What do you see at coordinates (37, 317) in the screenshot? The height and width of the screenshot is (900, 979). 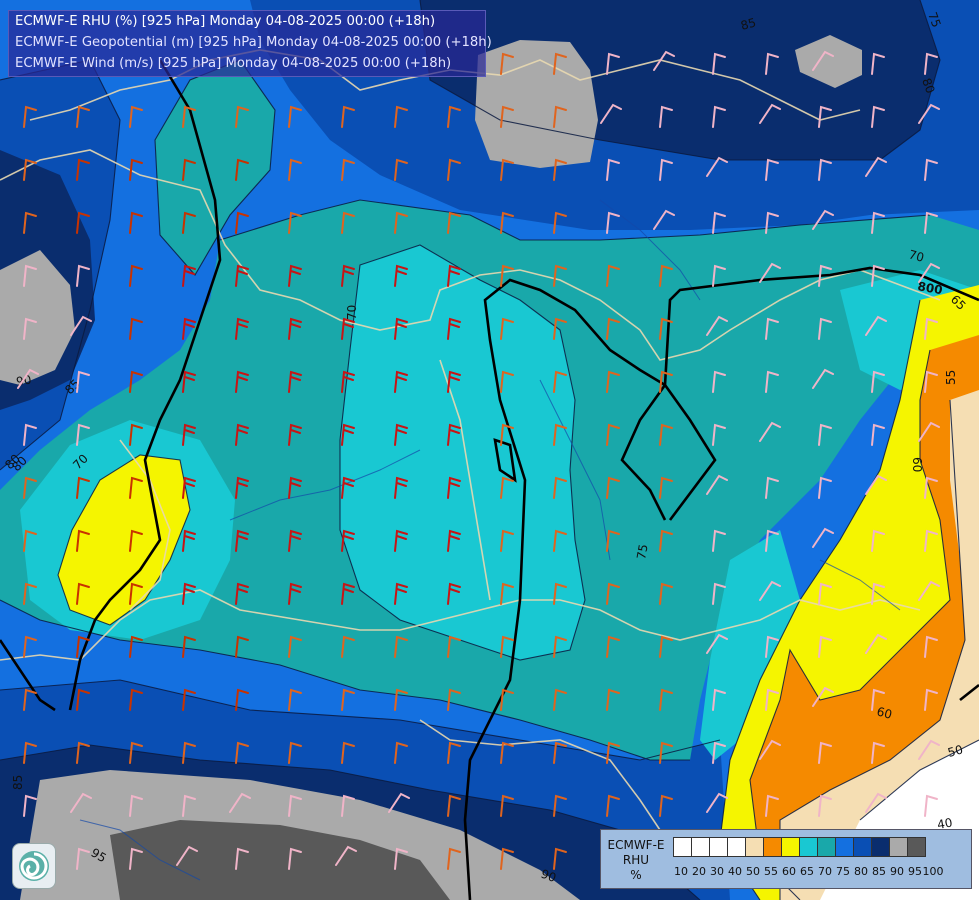 I see `rh-field-90-95-west` at bounding box center [37, 317].